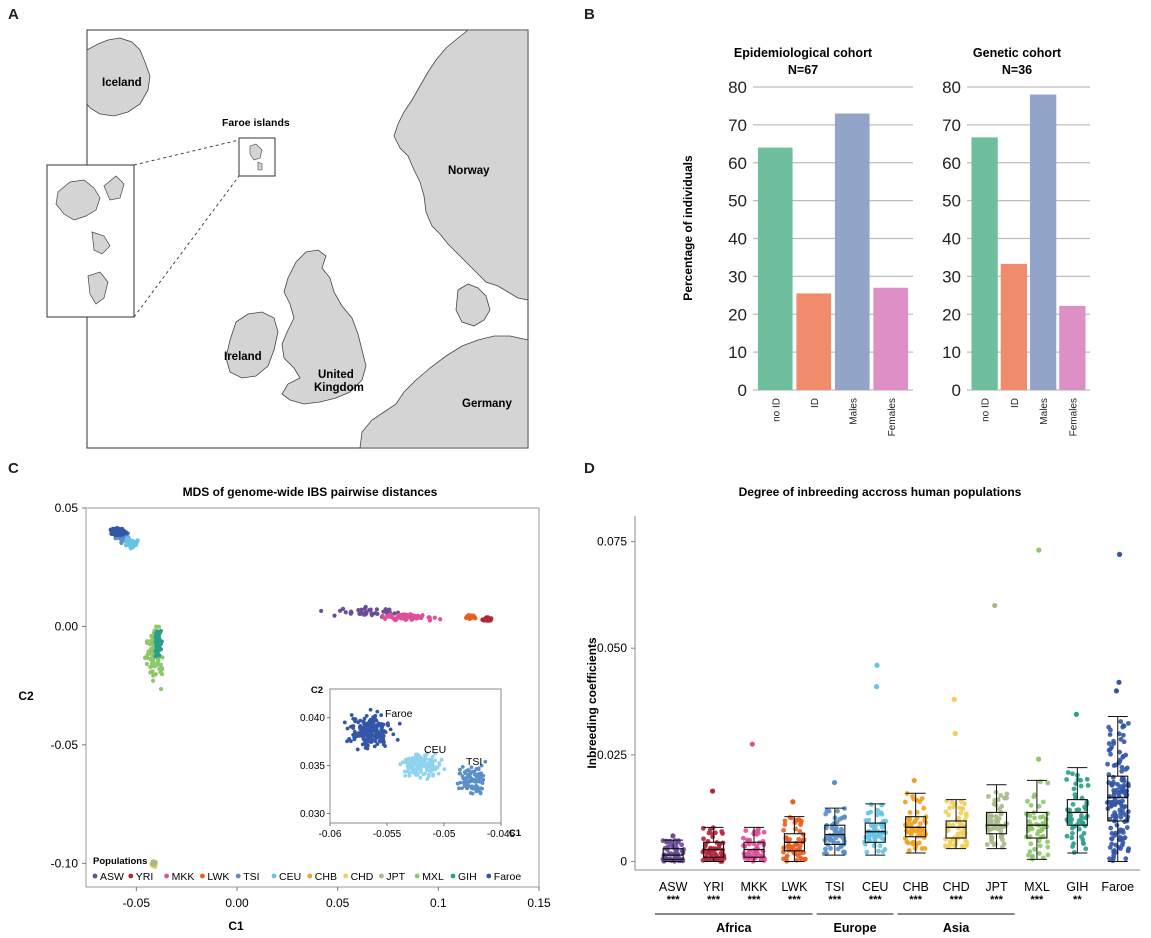 This screenshot has height=938, width=1151. I want to click on inset-annotation-faroe: Faroe, so click(399, 714).